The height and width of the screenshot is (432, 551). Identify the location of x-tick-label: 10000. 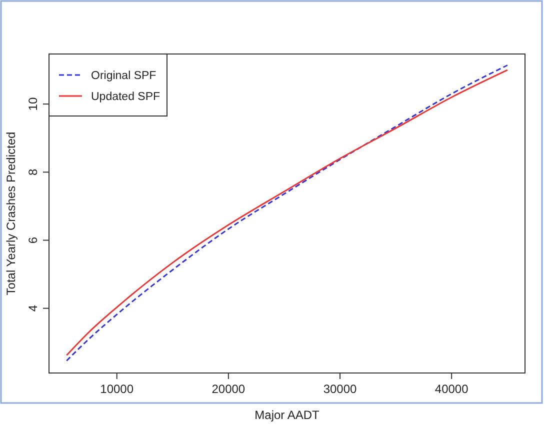
(117, 389).